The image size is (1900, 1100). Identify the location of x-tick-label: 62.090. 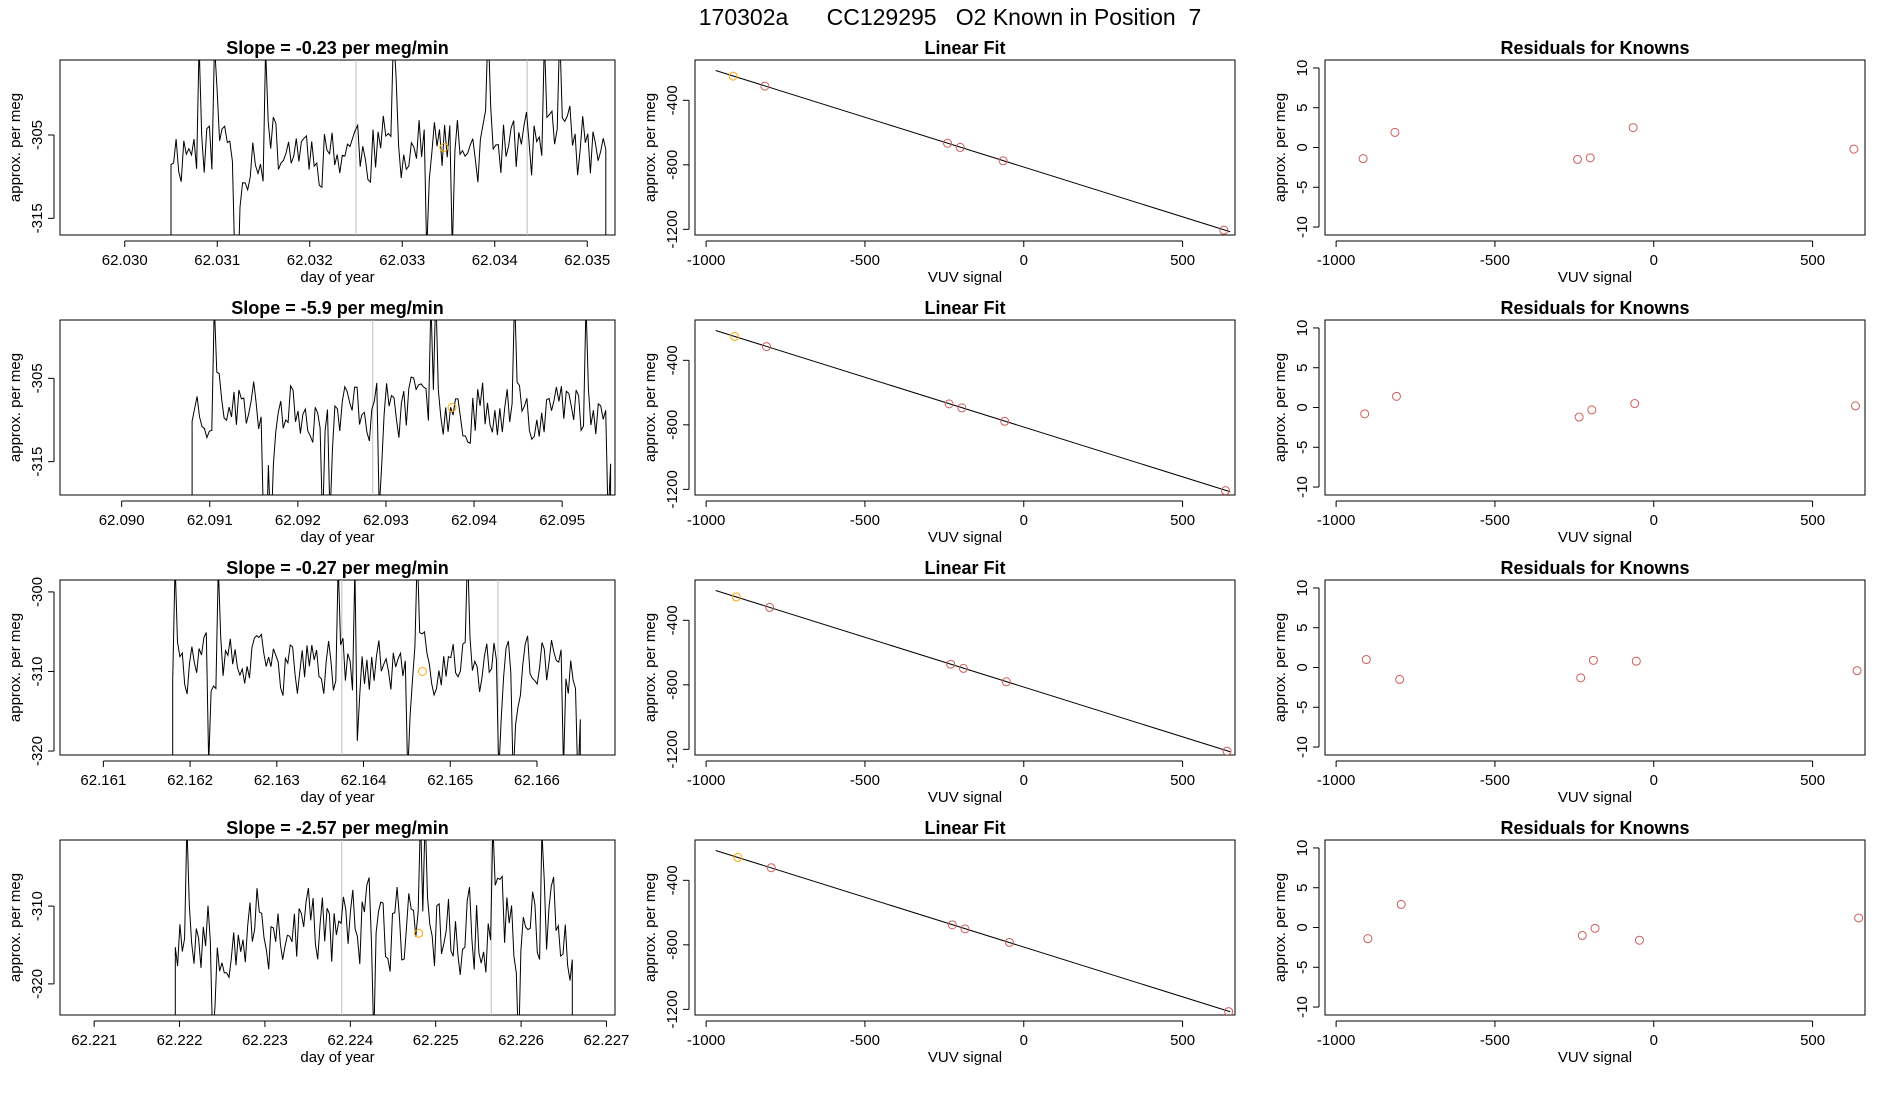
(122, 520).